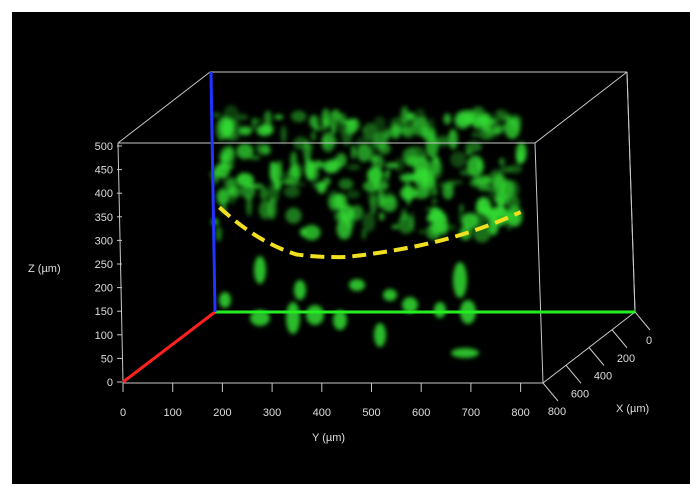 The height and width of the screenshot is (495, 700). Describe the element at coordinates (104, 171) in the screenshot. I see `z-tick-label: 450` at that location.